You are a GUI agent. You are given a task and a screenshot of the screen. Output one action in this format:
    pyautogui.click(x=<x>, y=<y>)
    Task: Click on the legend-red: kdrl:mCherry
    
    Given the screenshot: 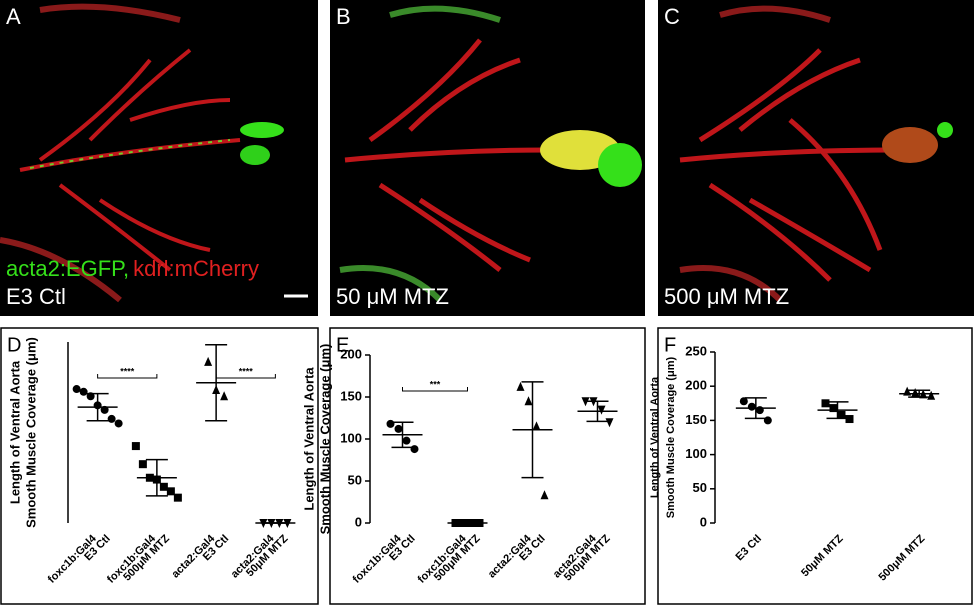 What is the action you would take?
    pyautogui.click(x=196, y=268)
    